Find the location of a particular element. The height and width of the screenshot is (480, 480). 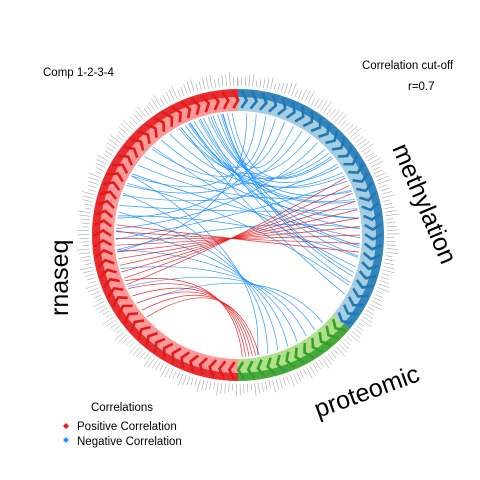

legend-marker-positive is located at coordinates (66, 426).